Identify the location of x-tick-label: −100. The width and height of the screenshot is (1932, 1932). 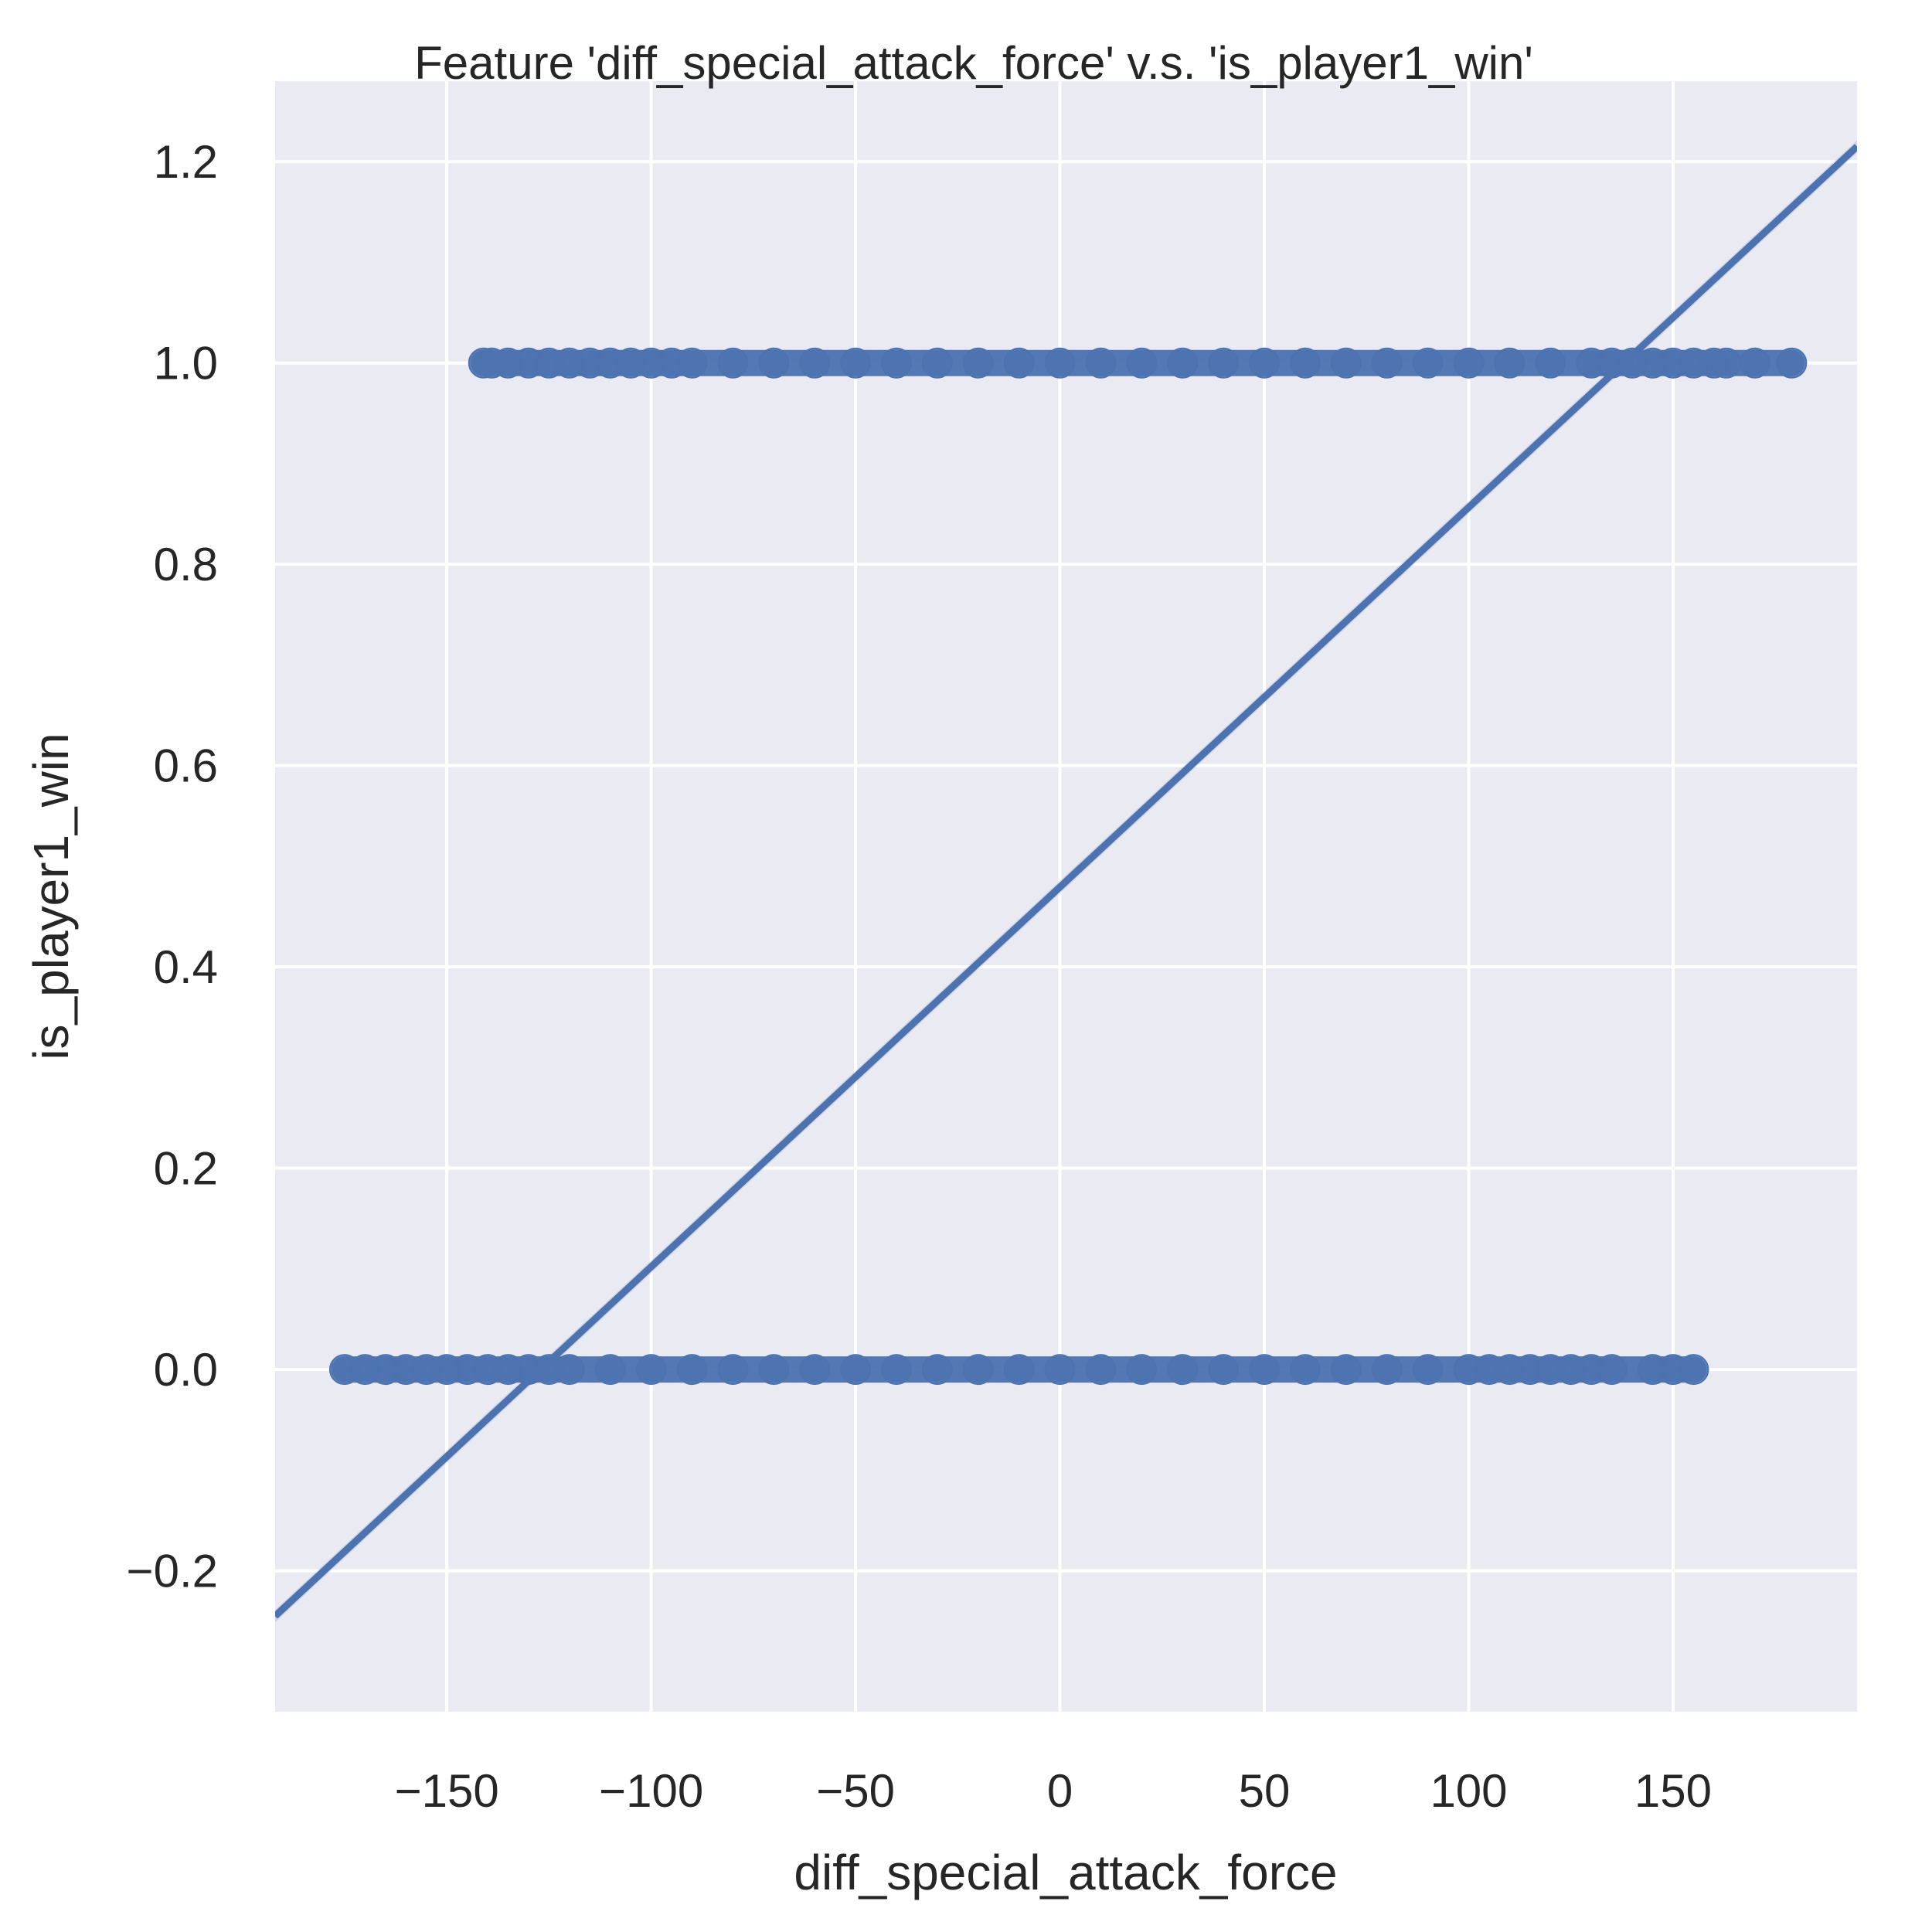
(651, 1791).